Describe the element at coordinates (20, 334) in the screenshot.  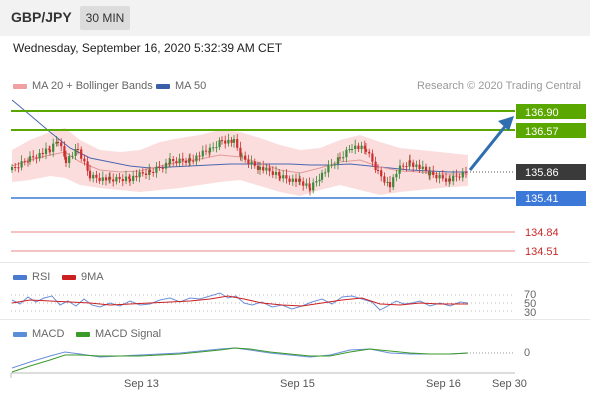
I see `macd-swatch-icon` at that location.